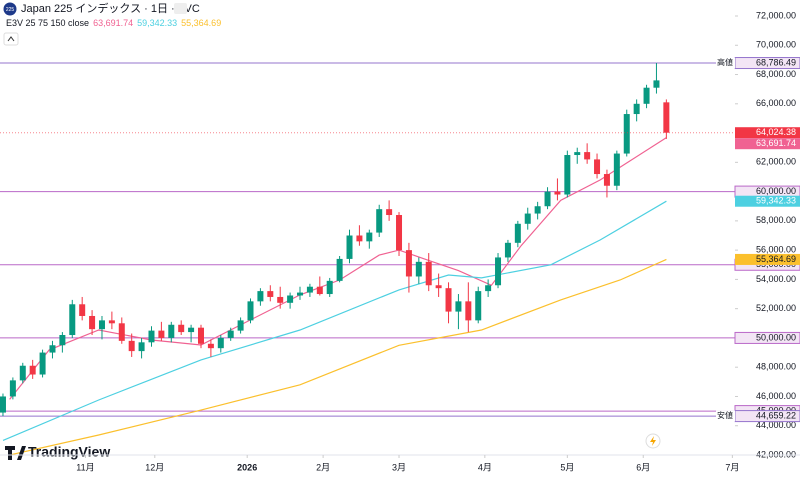 Image resolution: width=800 pixels, height=478 pixels. I want to click on y-tick-label: 58,000.00, so click(776, 220).